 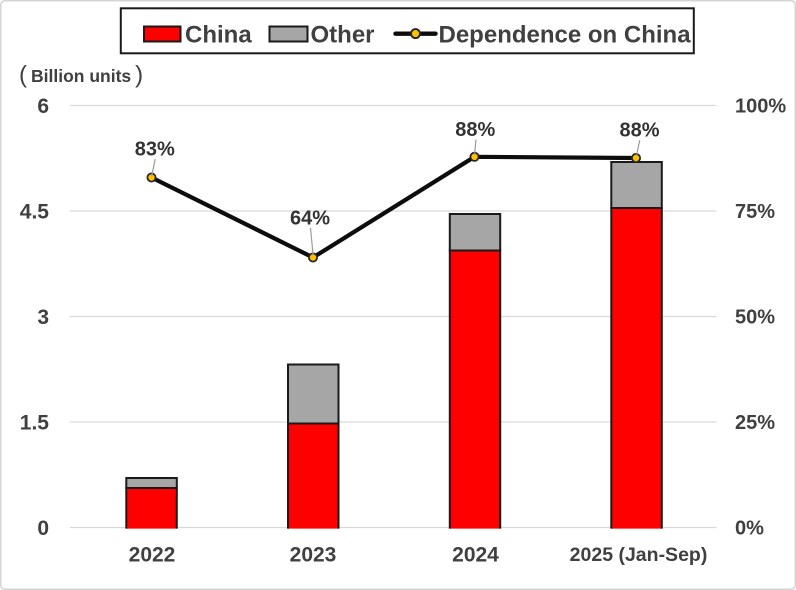 I want to click on svg-text: (Billion units), so click(x=81, y=75).